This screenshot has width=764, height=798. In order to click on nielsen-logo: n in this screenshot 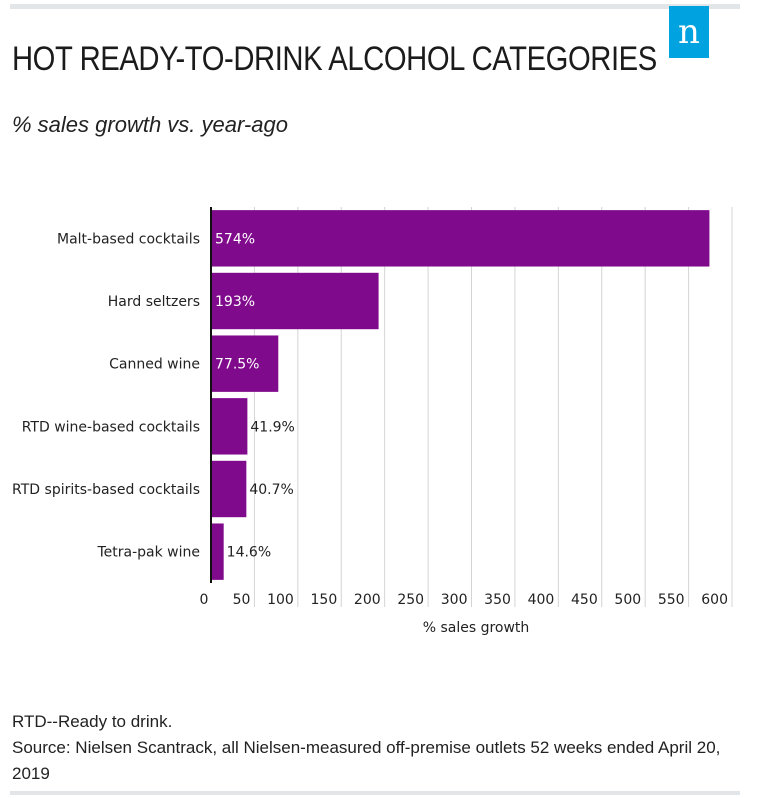, I will do `click(689, 32)`.